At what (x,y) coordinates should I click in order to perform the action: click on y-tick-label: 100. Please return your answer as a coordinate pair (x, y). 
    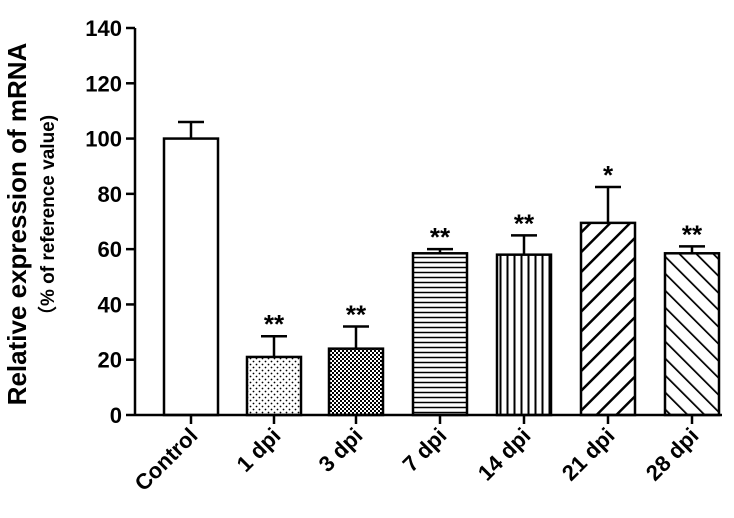
    Looking at the image, I should click on (103, 139).